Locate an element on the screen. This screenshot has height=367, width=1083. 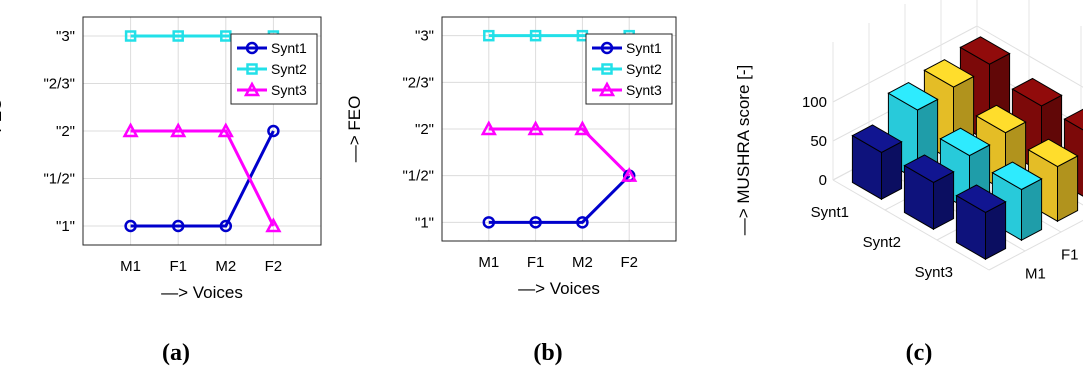
wall-grid-line is located at coordinates (1029, 56).